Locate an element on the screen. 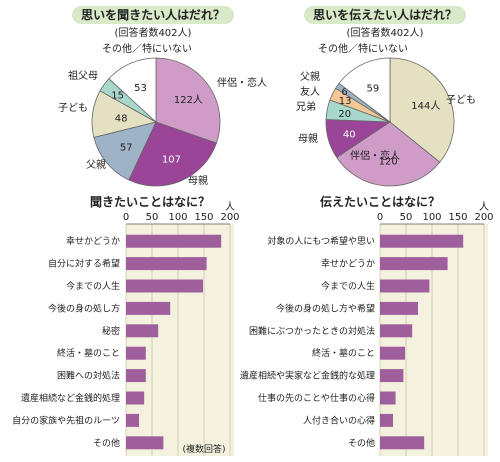  bar-chart-title: 聞きたいことはなに？ is located at coordinates (150, 202).